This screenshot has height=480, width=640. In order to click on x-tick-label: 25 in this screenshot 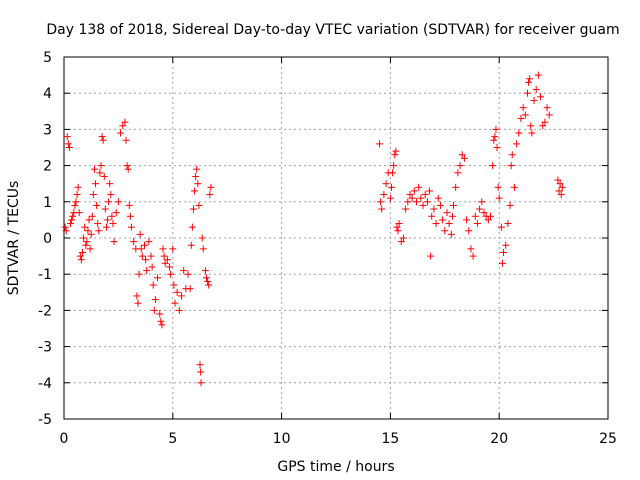, I will do `click(608, 439)`.